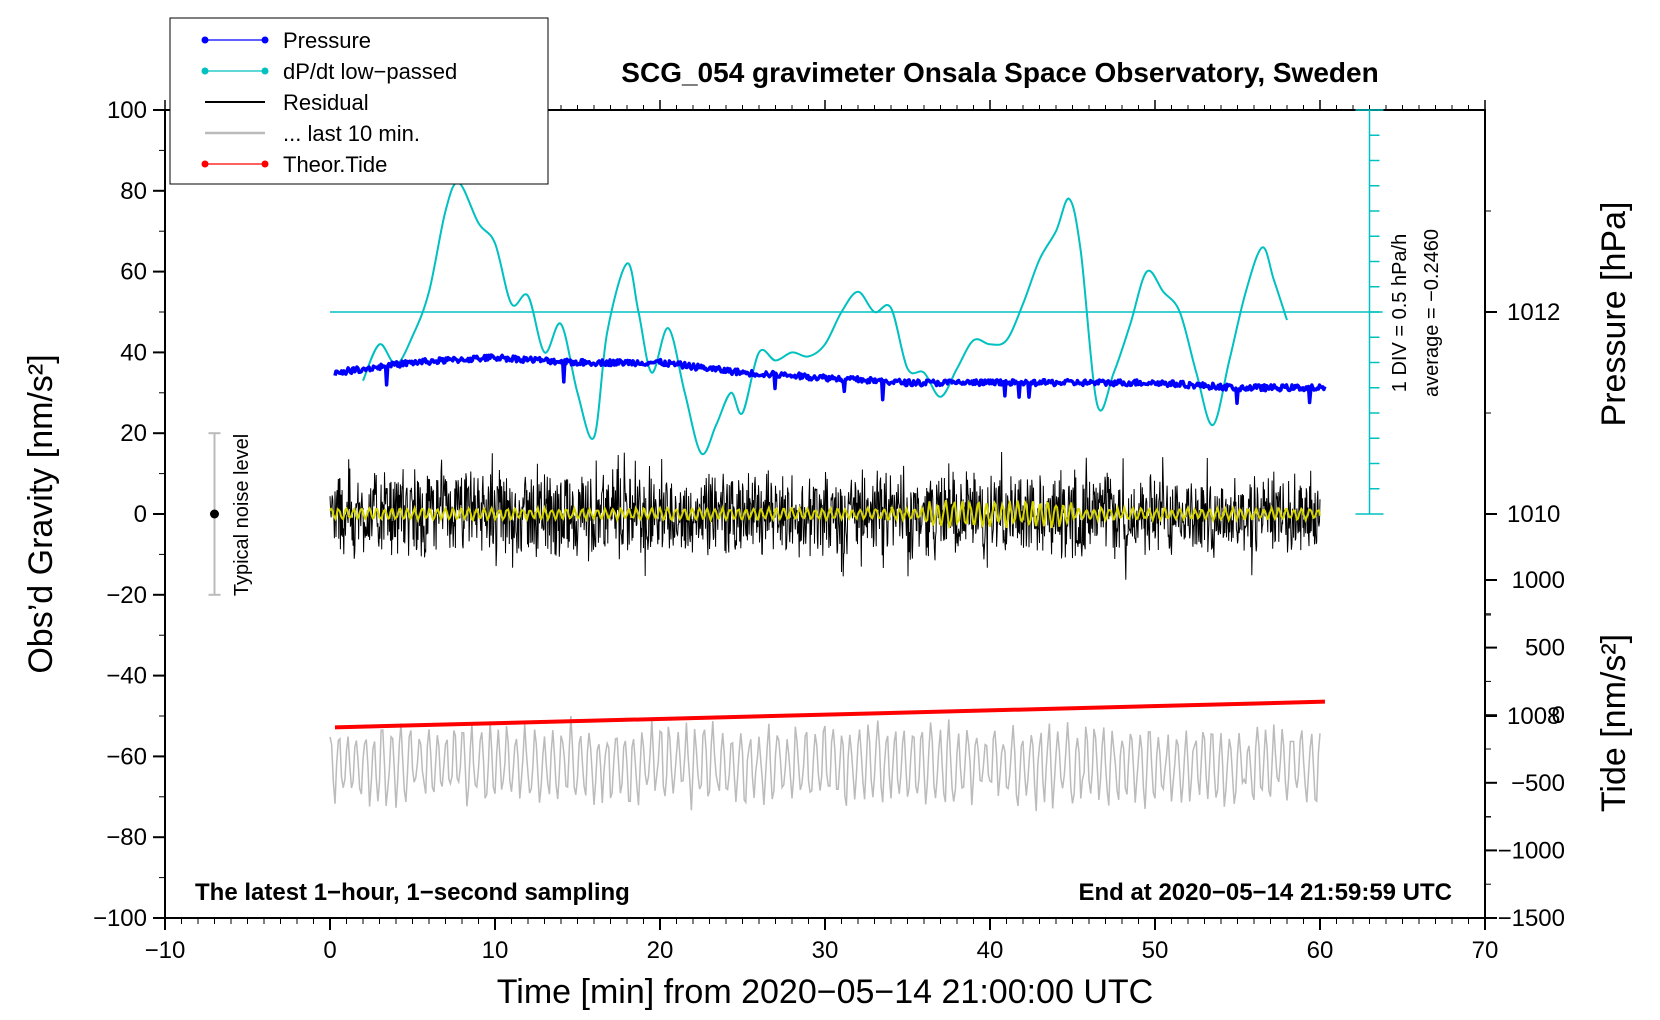 This screenshot has width=1660, height=1020. What do you see at coordinates (1485, 950) in the screenshot?
I see `x-tick-label: 70` at bounding box center [1485, 950].